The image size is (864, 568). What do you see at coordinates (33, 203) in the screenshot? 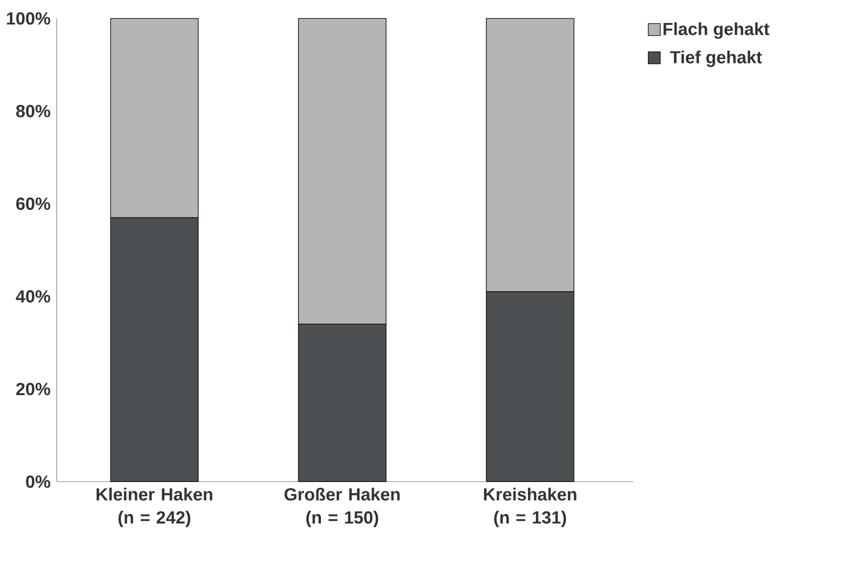
I see `y-tick-label: 60%` at bounding box center [33, 203].